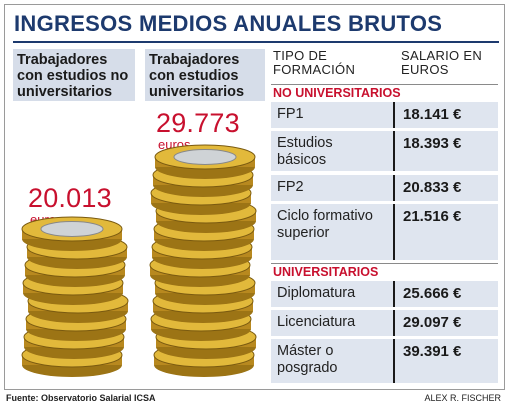 Image resolution: width=509 pixels, height=414 pixels. Describe the element at coordinates (432, 187) in the screenshot. I see `row-value: 20.833 €` at that location.